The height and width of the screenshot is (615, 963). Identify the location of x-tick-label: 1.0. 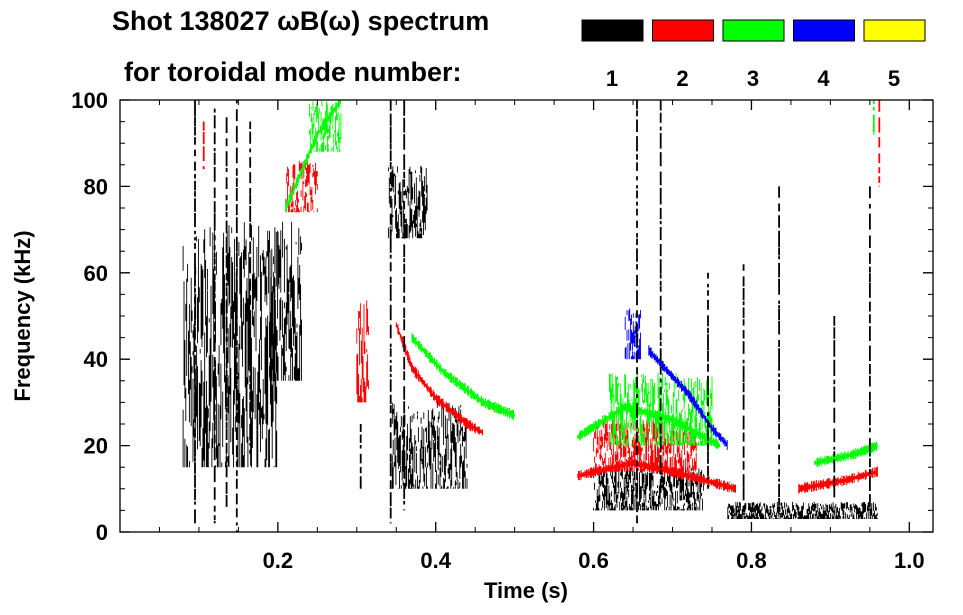
(909, 560).